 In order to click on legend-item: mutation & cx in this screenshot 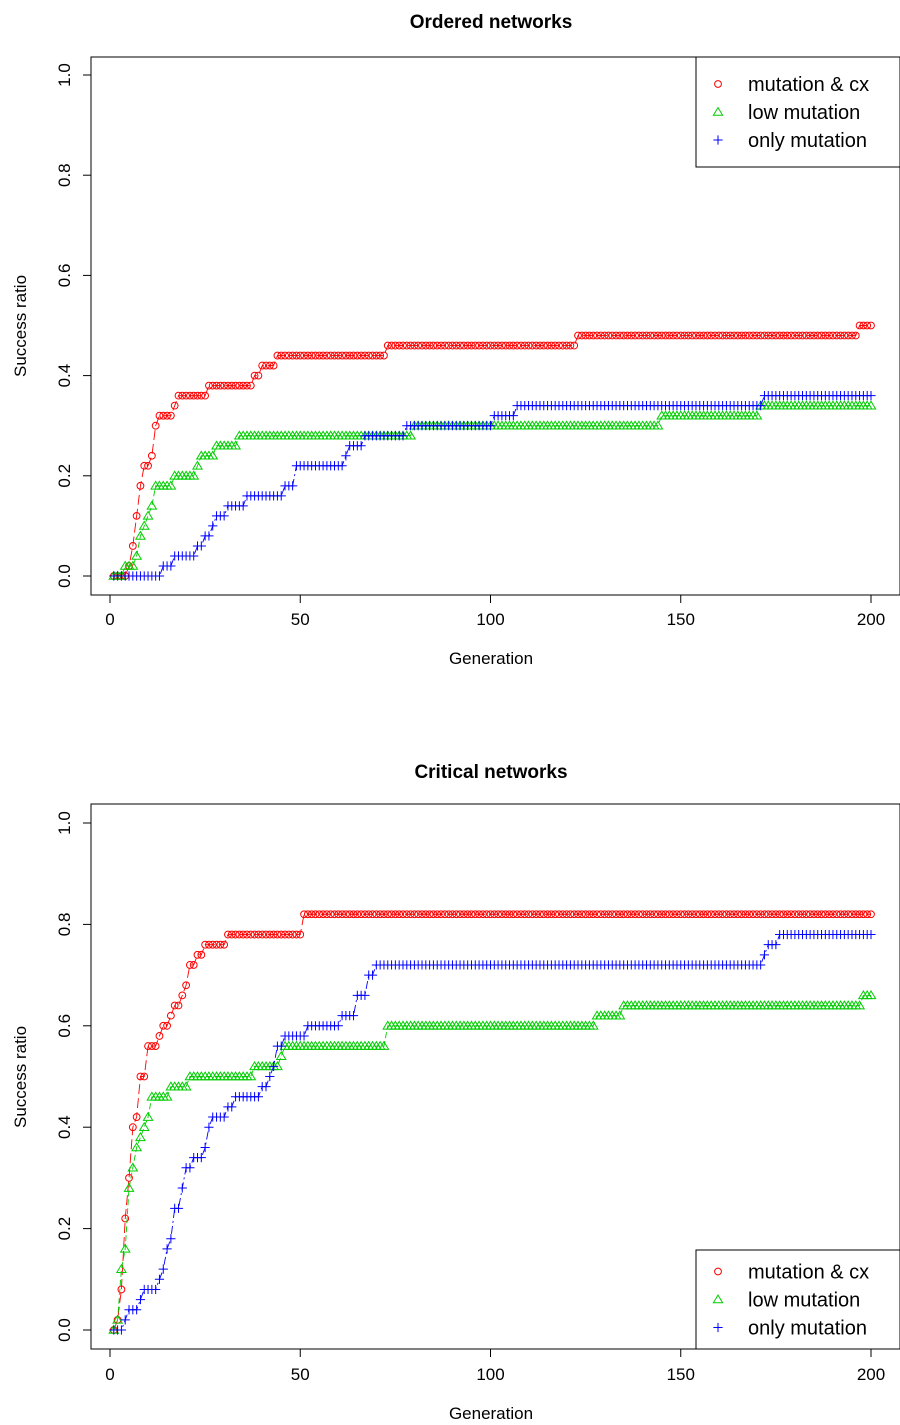, I will do `click(791, 1273)`.